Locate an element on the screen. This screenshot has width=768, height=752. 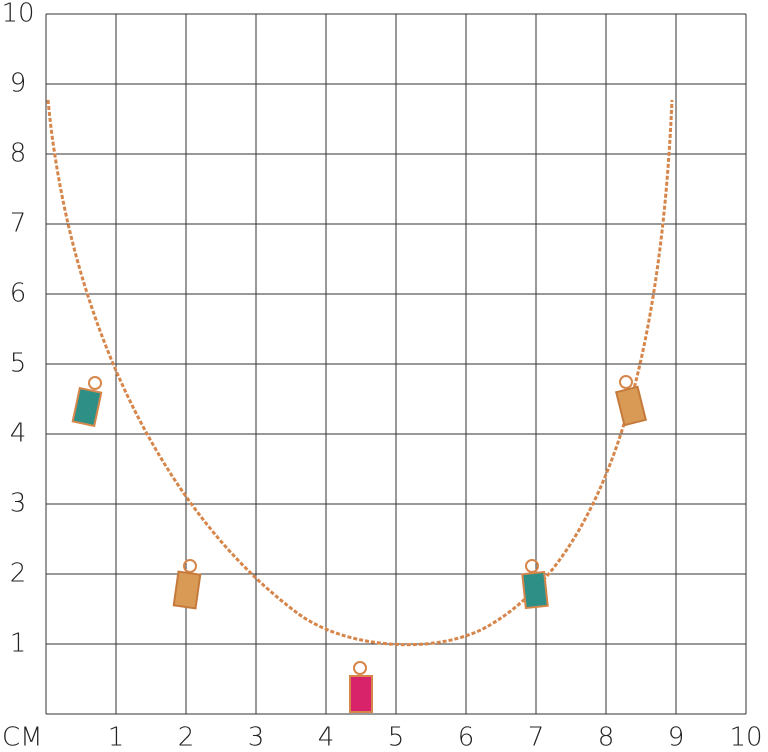
x-label: 6 is located at coordinates (466, 737).